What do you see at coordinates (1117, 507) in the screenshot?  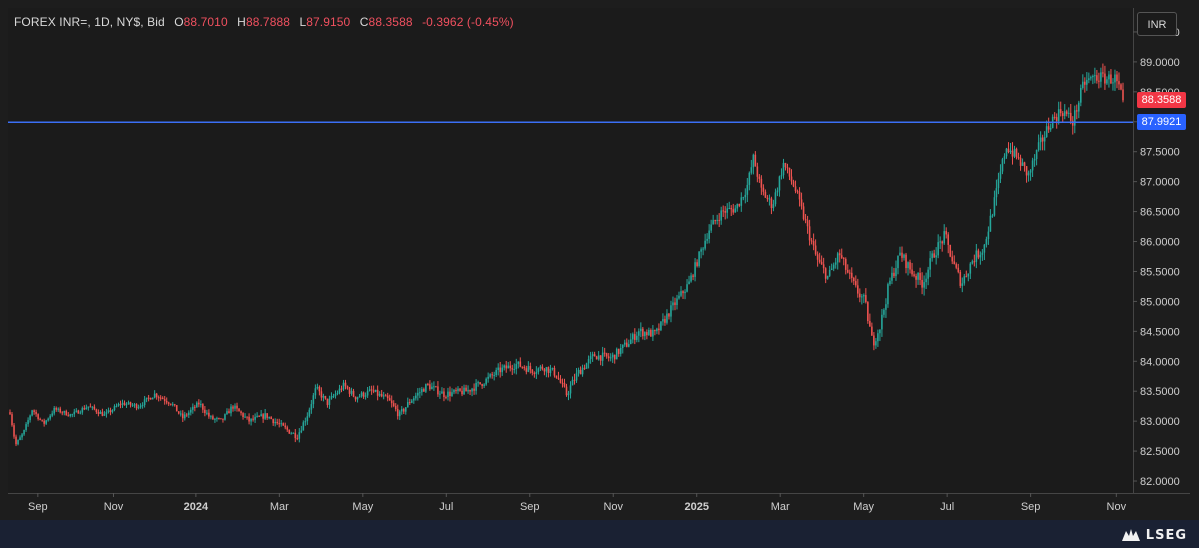 I see `x-tick-label: Nov` at bounding box center [1117, 507].